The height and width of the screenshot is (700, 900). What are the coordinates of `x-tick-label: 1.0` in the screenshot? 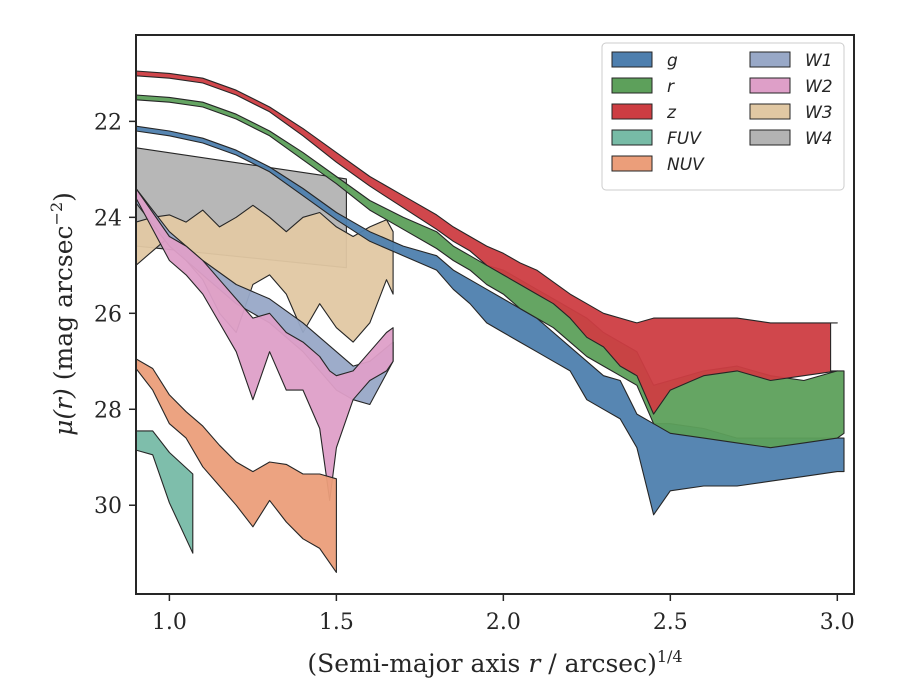 It's located at (169, 622).